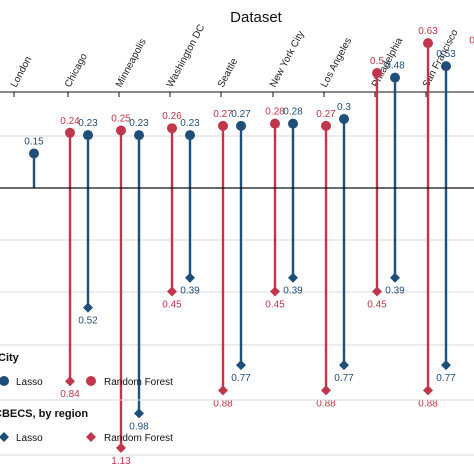  Describe the element at coordinates (428, 31) in the screenshot. I see `random-forest-value-label: 0.63` at that location.